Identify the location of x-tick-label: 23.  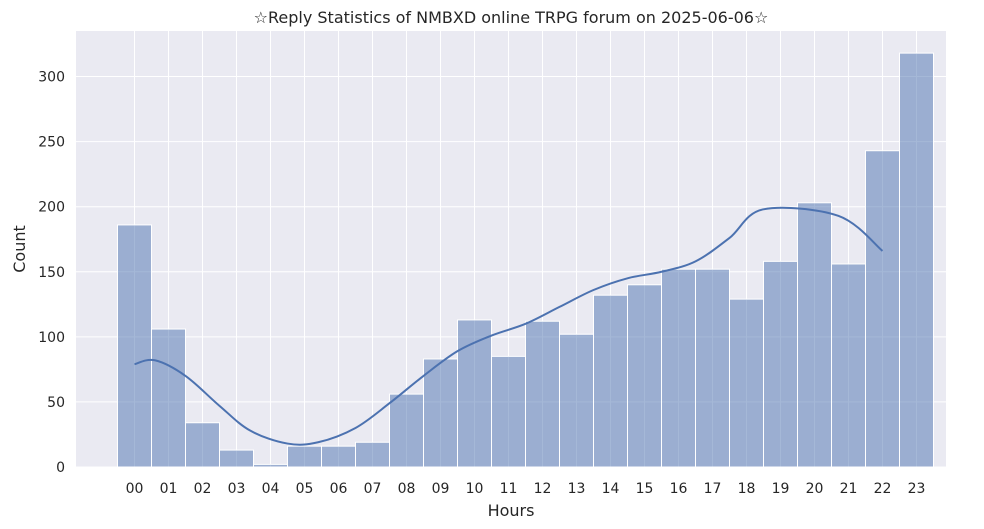
(917, 489).